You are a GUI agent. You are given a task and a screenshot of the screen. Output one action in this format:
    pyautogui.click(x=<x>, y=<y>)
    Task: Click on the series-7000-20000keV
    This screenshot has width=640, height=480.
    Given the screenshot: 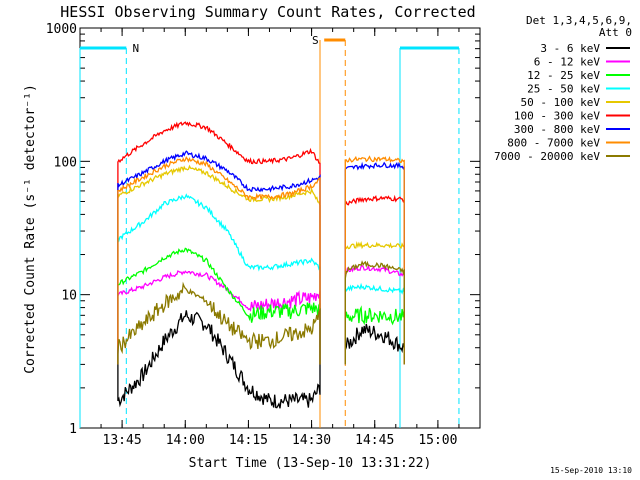 What is the action you would take?
    pyautogui.click(x=261, y=312)
    